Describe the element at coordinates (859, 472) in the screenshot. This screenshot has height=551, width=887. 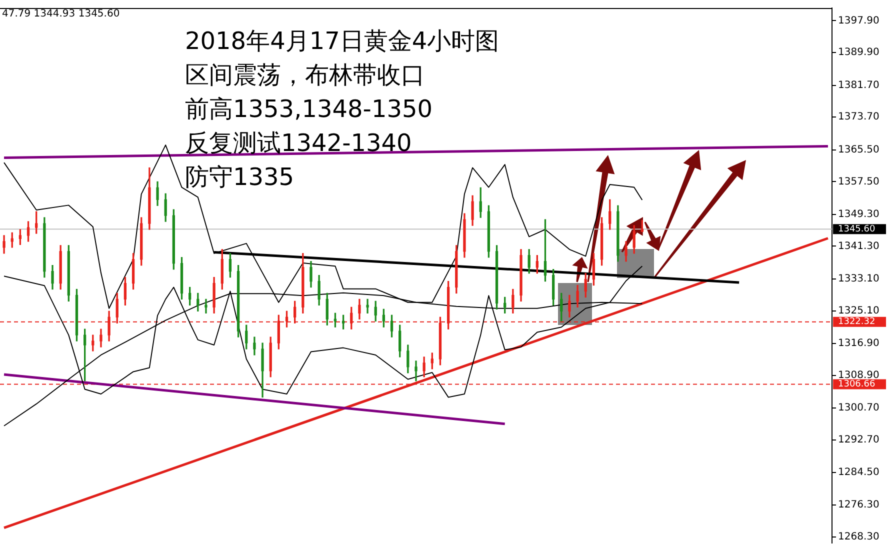
I see `y-tick-label: 1284.50` at that location.